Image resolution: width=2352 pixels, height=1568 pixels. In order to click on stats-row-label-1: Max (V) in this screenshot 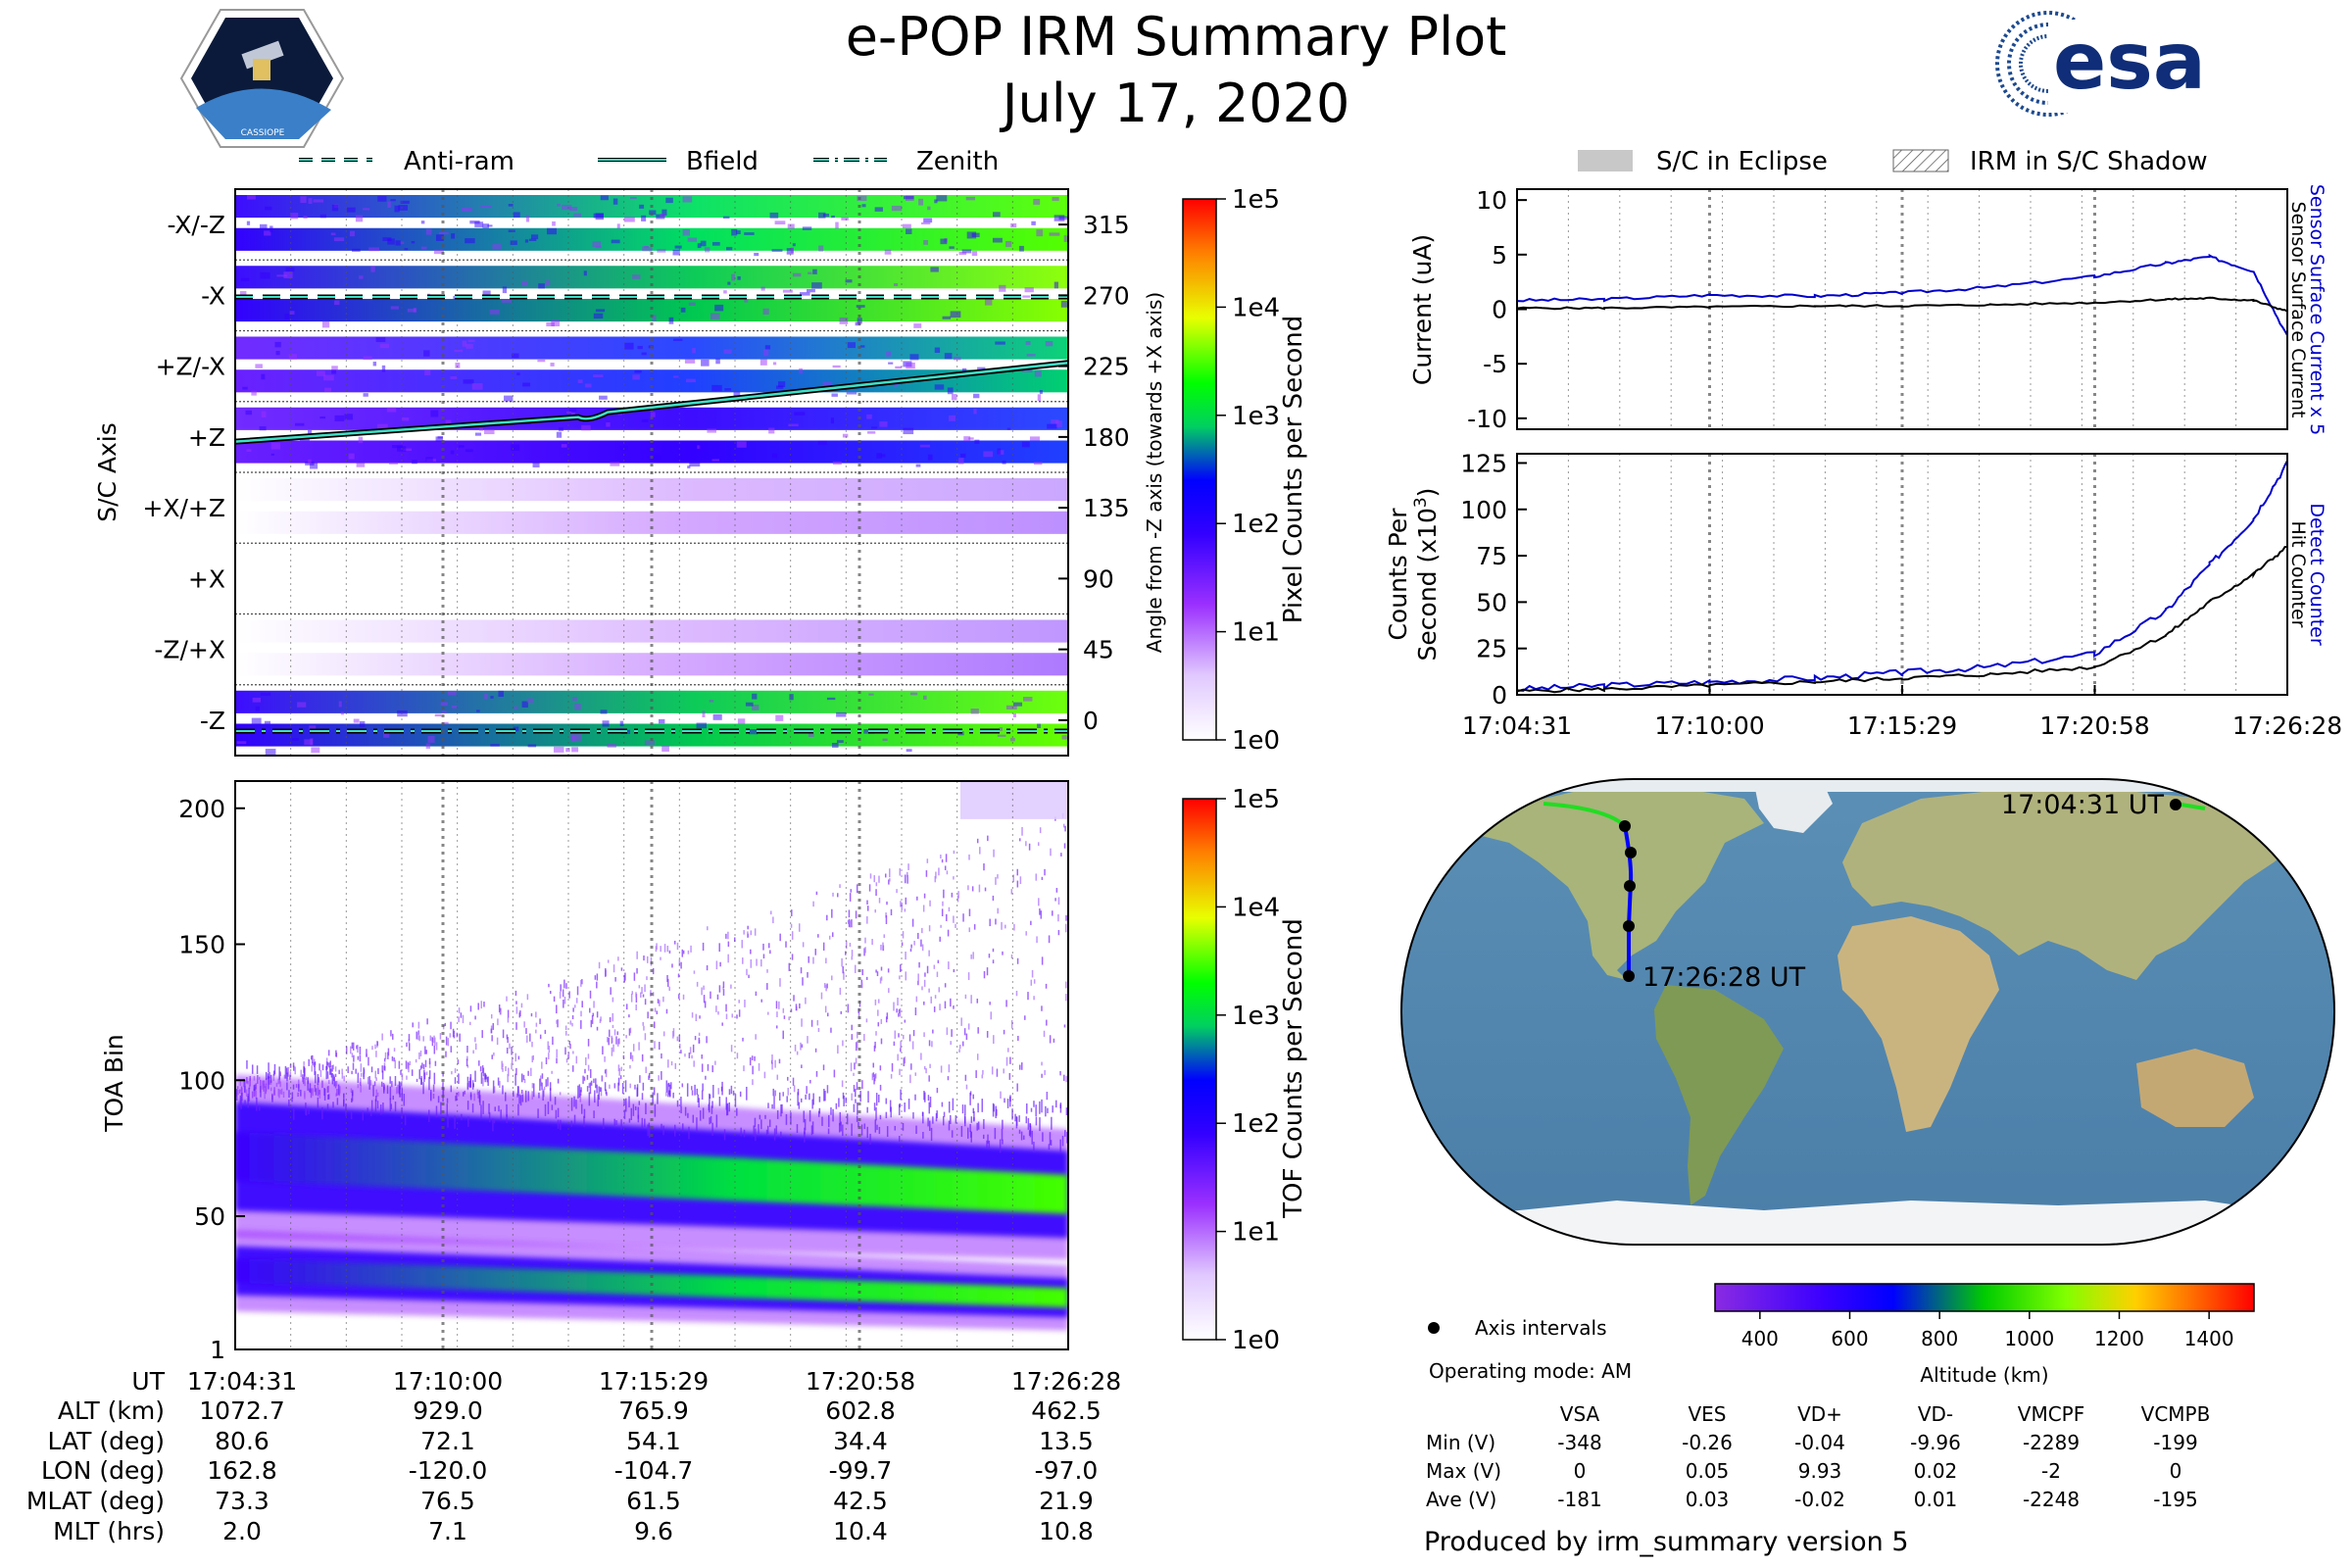, I will do `click(1464, 1471)`.